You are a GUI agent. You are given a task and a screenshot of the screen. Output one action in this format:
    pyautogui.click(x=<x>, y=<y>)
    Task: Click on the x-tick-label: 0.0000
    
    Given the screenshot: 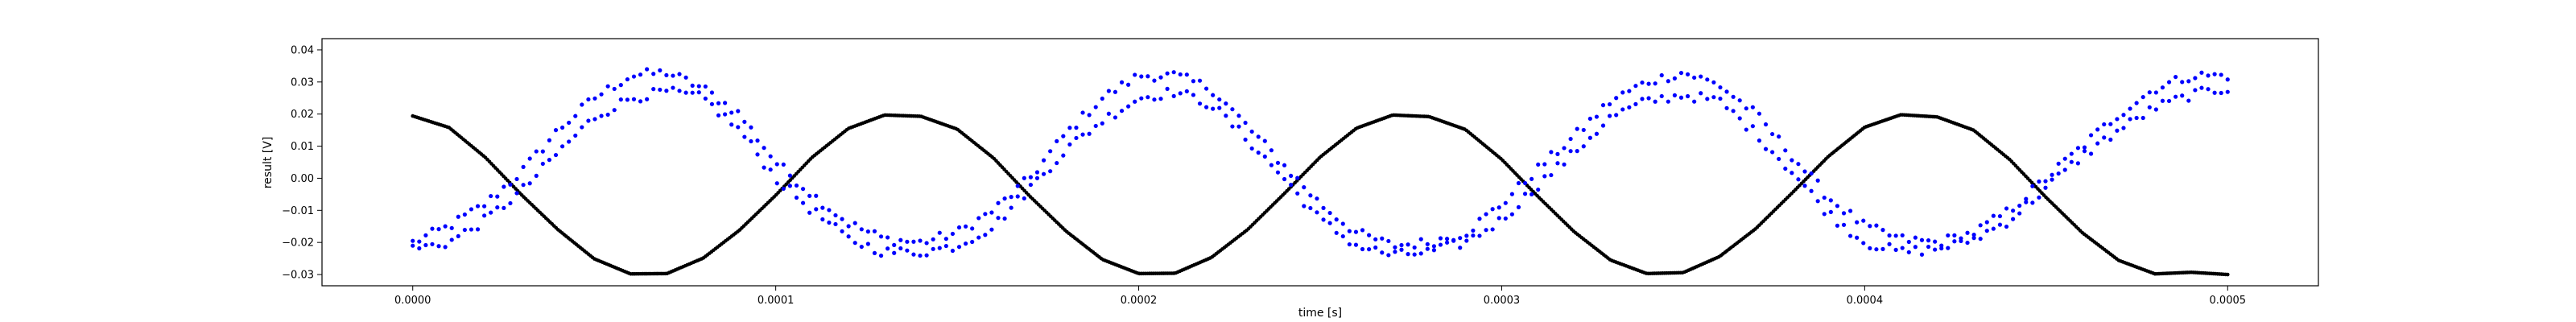 What is the action you would take?
    pyautogui.click(x=412, y=301)
    